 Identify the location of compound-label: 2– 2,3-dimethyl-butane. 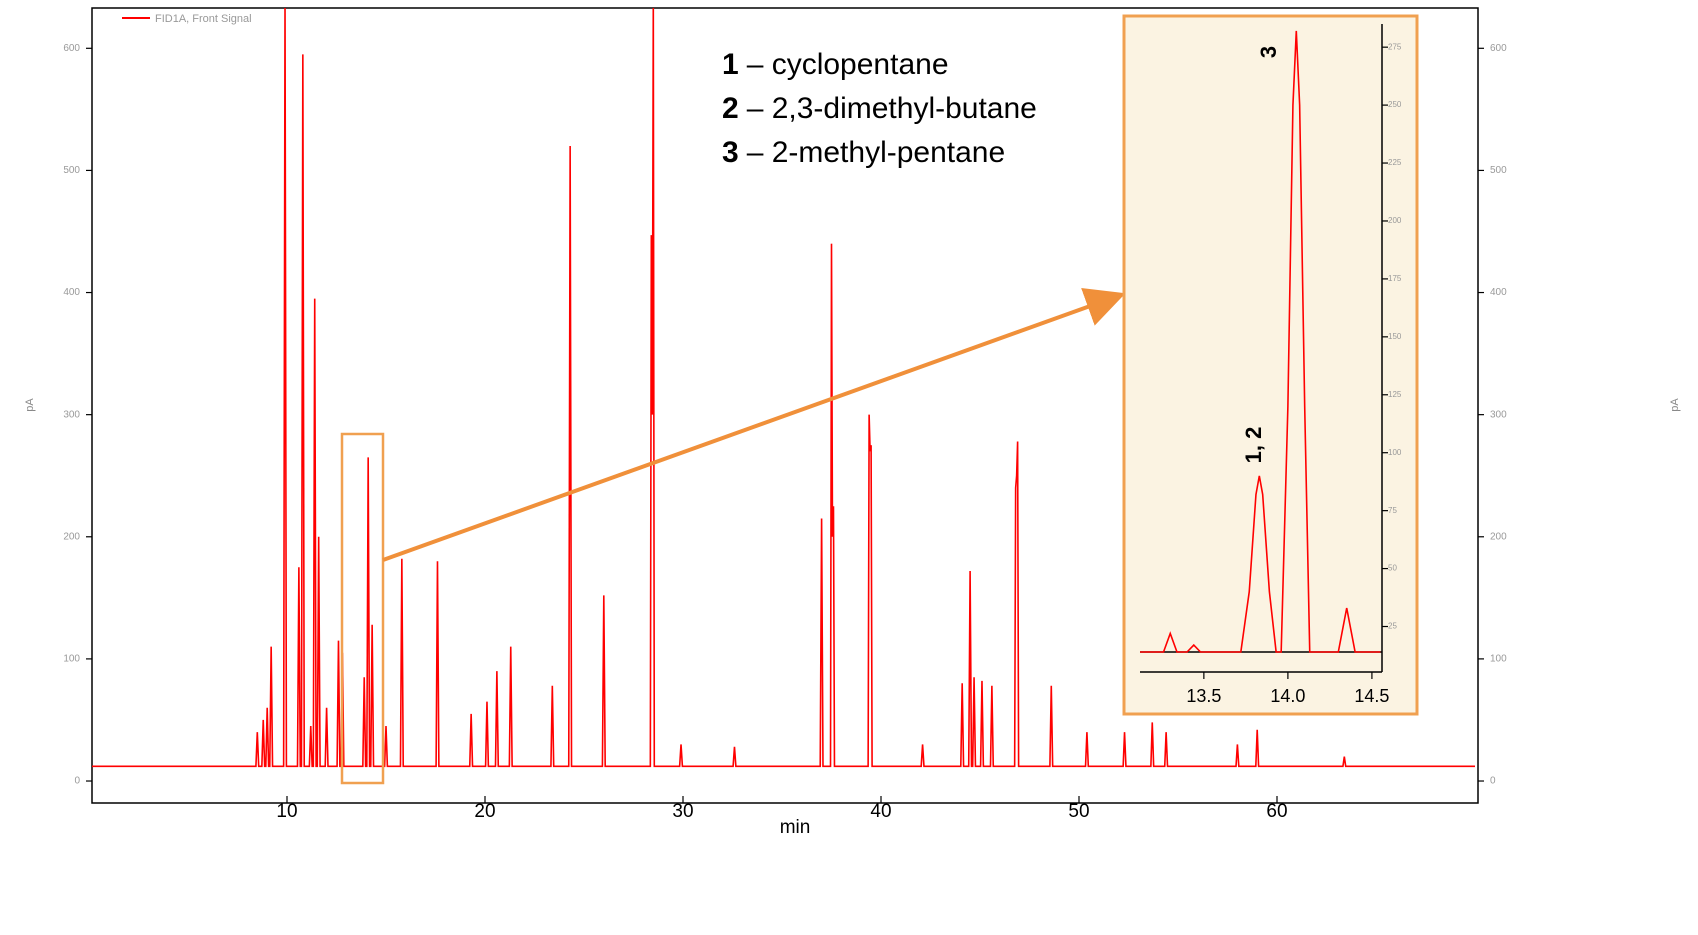
(879, 108).